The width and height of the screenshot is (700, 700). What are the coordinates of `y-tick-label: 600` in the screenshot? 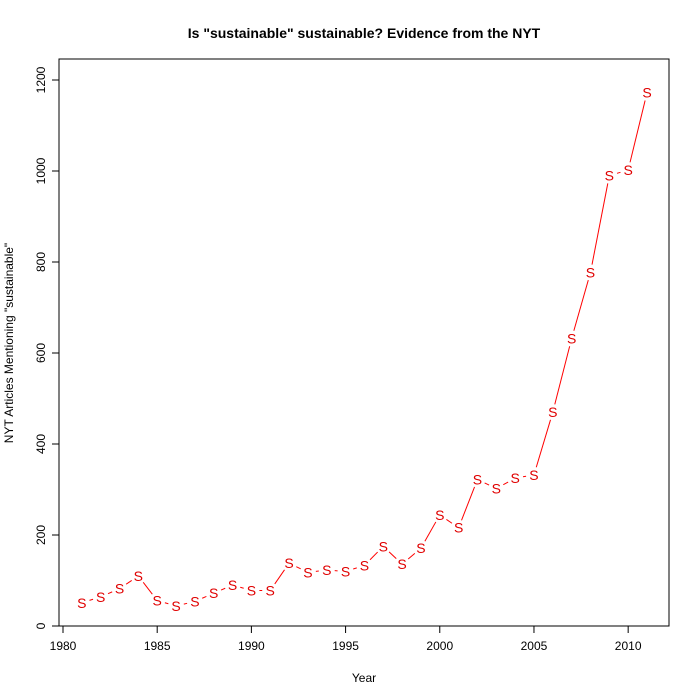 It's located at (41, 353).